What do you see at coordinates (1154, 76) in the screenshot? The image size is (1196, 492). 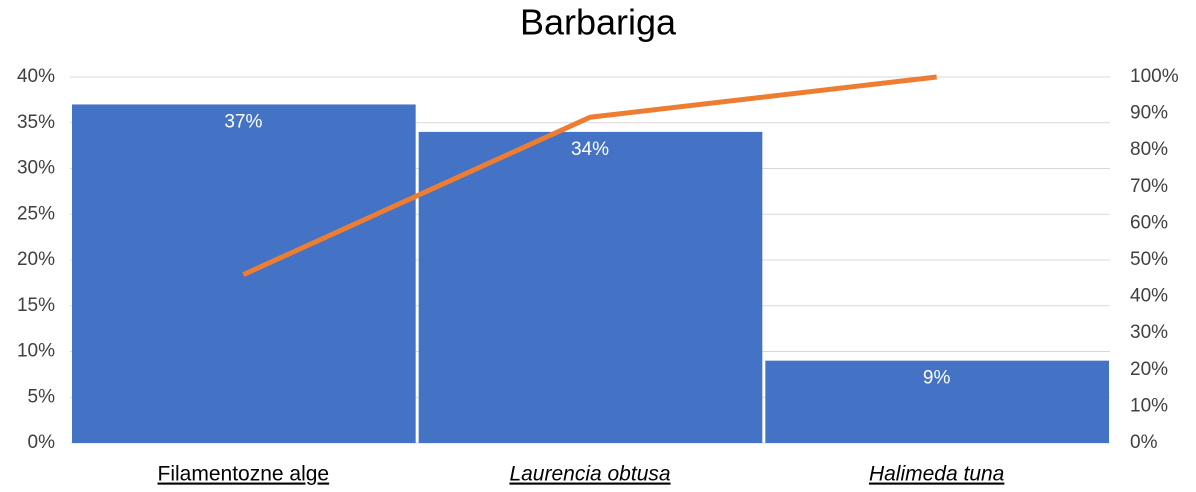 I see `y2-tick-label: 100%` at bounding box center [1154, 76].